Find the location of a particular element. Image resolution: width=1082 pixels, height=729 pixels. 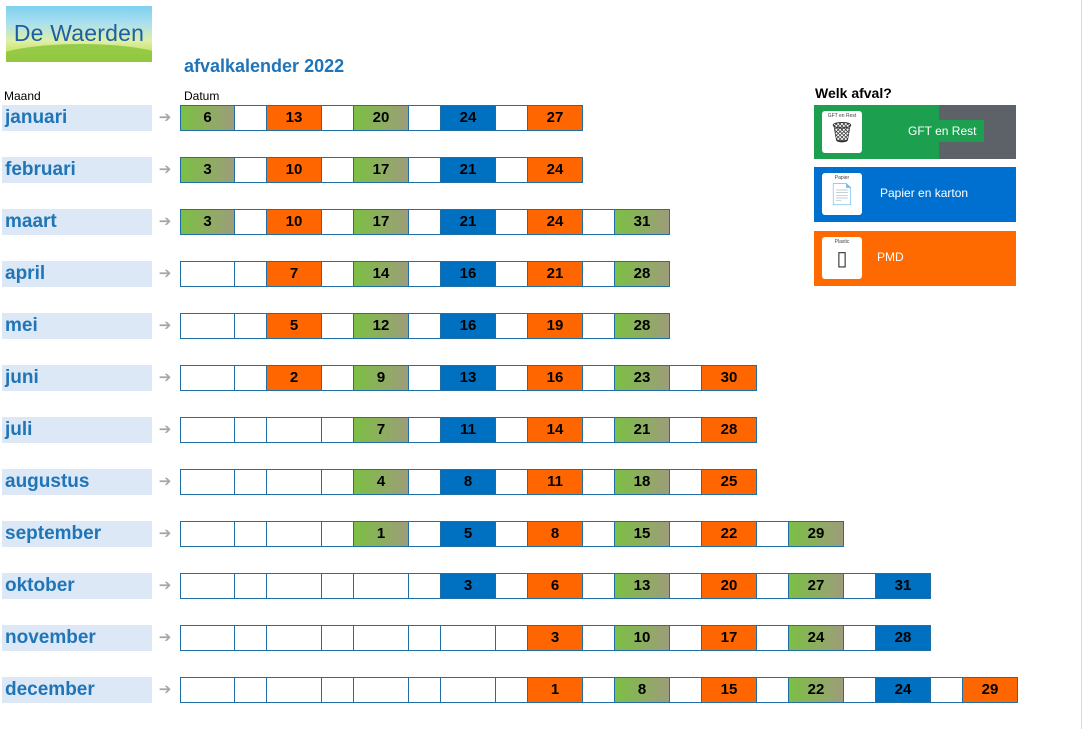

pickup-day-gft: 7 is located at coordinates (381, 430).